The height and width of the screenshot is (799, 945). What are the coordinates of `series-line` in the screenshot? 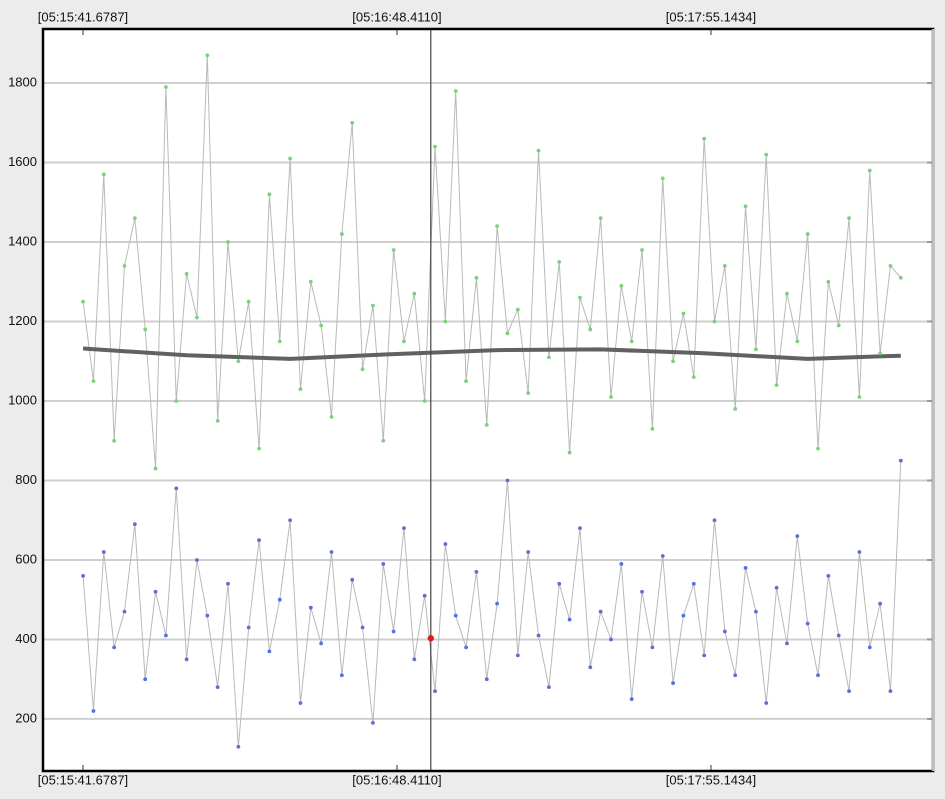 It's located at (491, 353).